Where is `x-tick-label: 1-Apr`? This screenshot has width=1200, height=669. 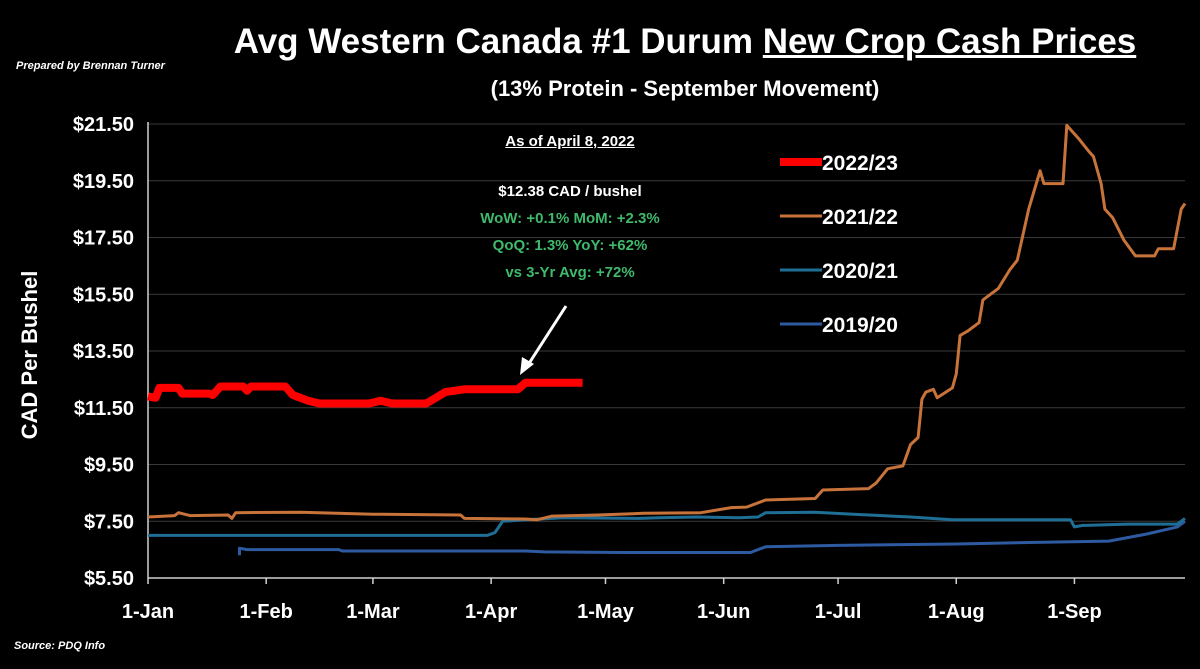 x-tick-label: 1-Apr is located at coordinates (491, 612).